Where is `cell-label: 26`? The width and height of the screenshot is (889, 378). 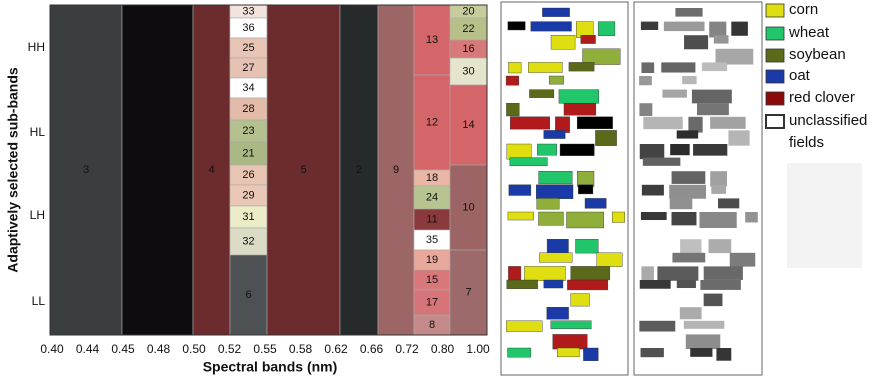
cell-label: 26 is located at coordinates (248, 175).